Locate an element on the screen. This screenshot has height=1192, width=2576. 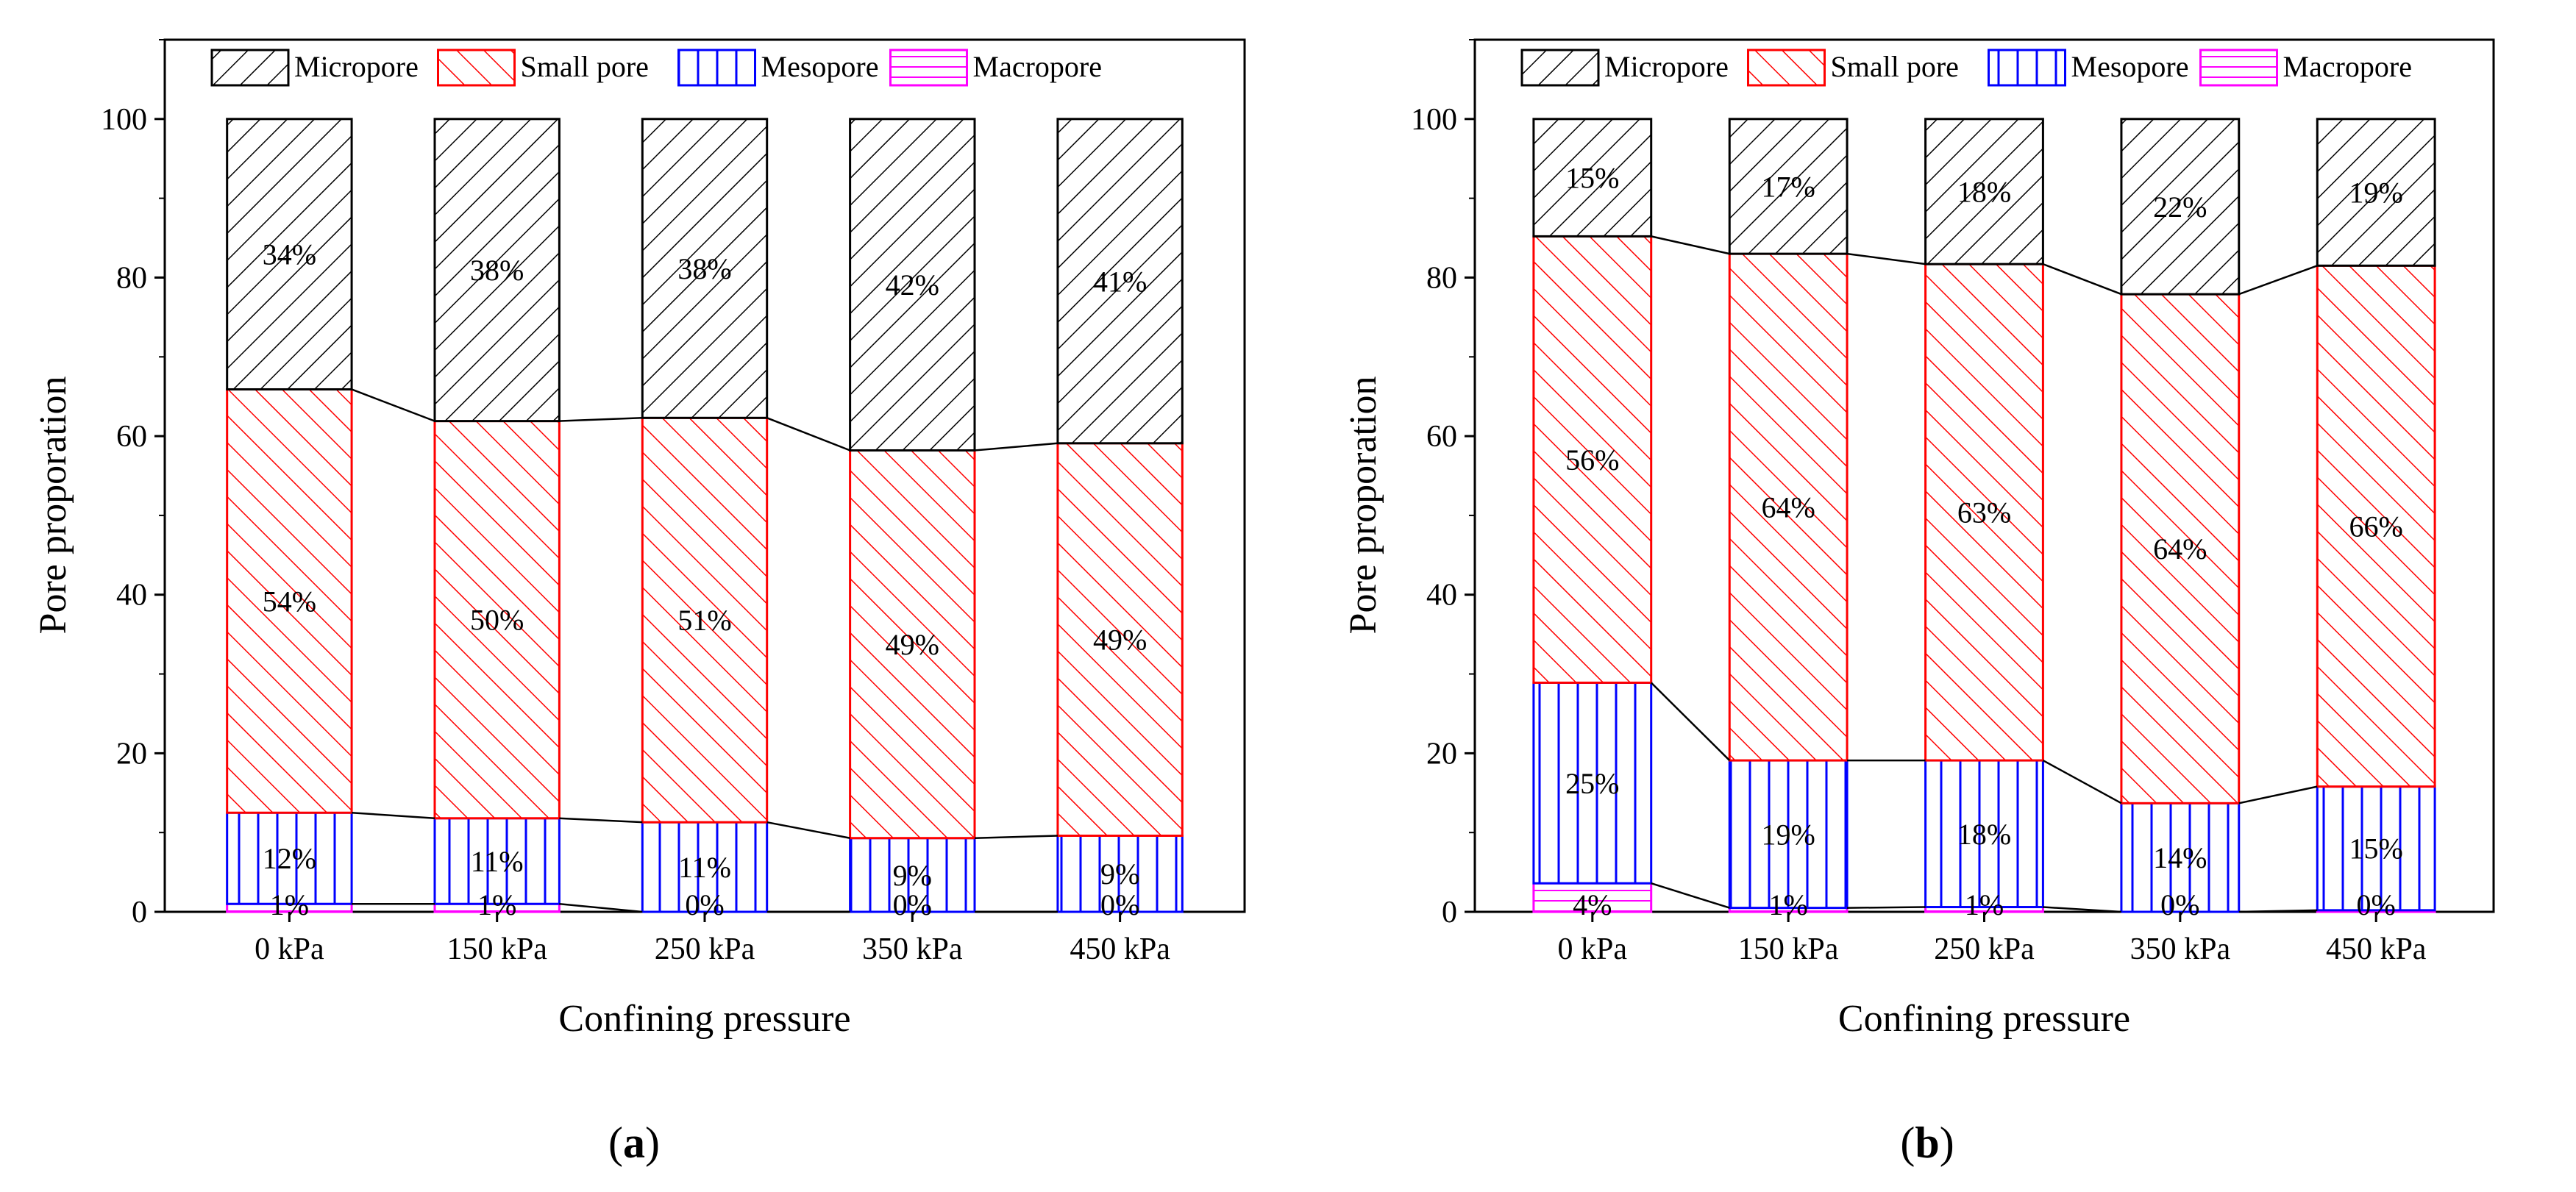
label-small-pore-0: 54% is located at coordinates (289, 601).